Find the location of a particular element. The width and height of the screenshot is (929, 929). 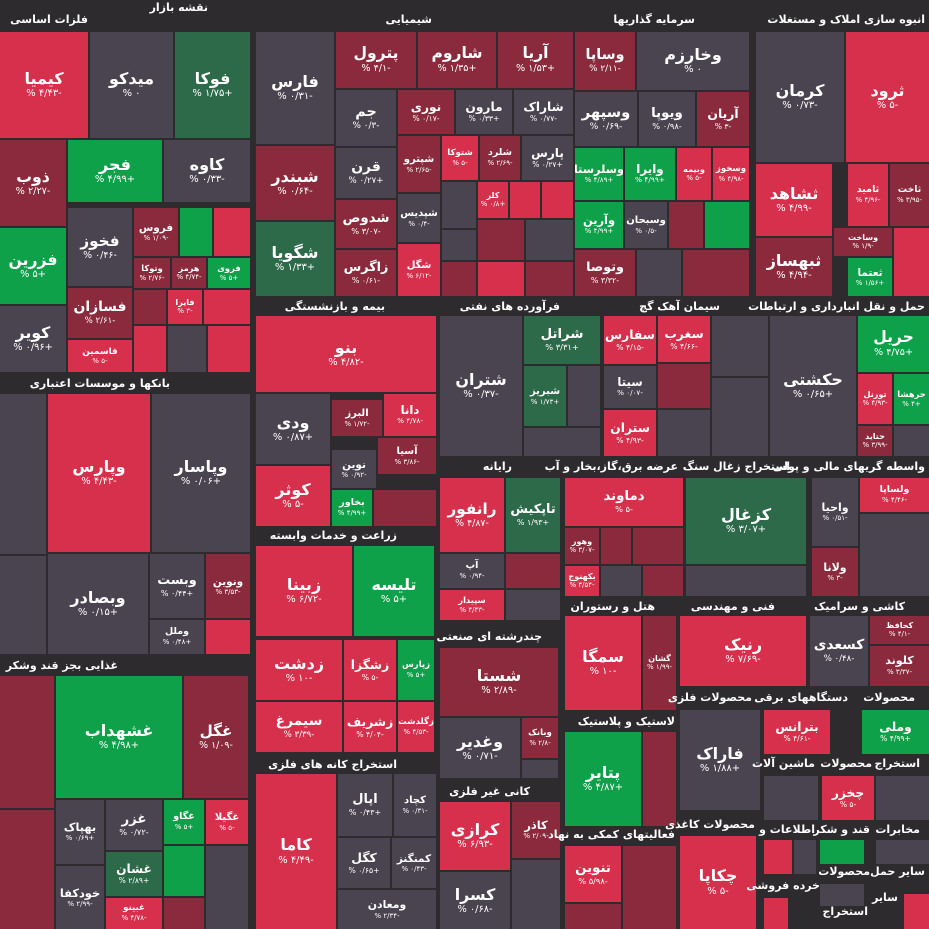

stock-name: کاوه is located at coordinates (207, 164).